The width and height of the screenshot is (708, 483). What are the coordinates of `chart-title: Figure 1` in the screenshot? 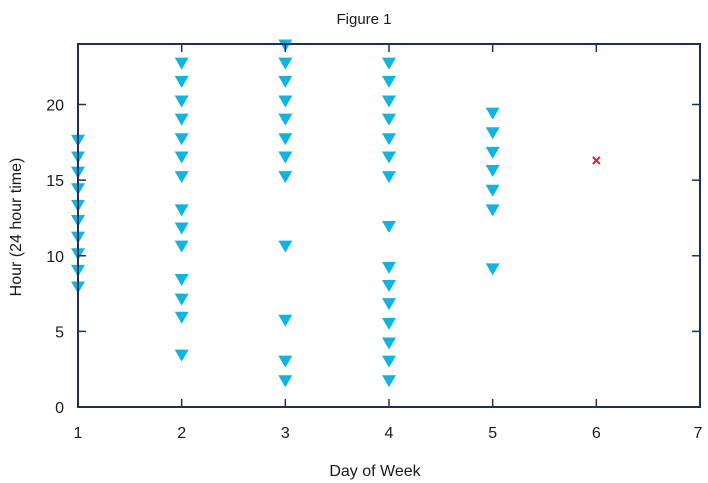 It's located at (363, 19).